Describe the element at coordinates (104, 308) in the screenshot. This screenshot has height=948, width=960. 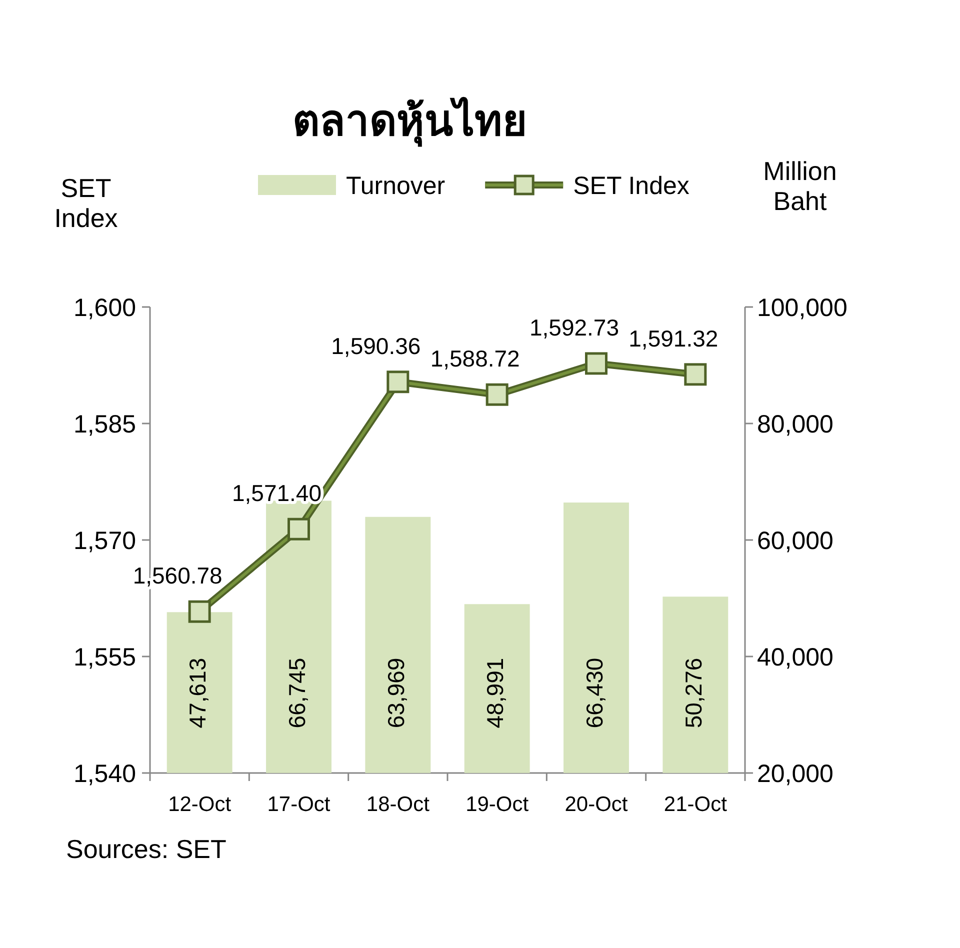
I see `y-tick-label: 1,600` at that location.